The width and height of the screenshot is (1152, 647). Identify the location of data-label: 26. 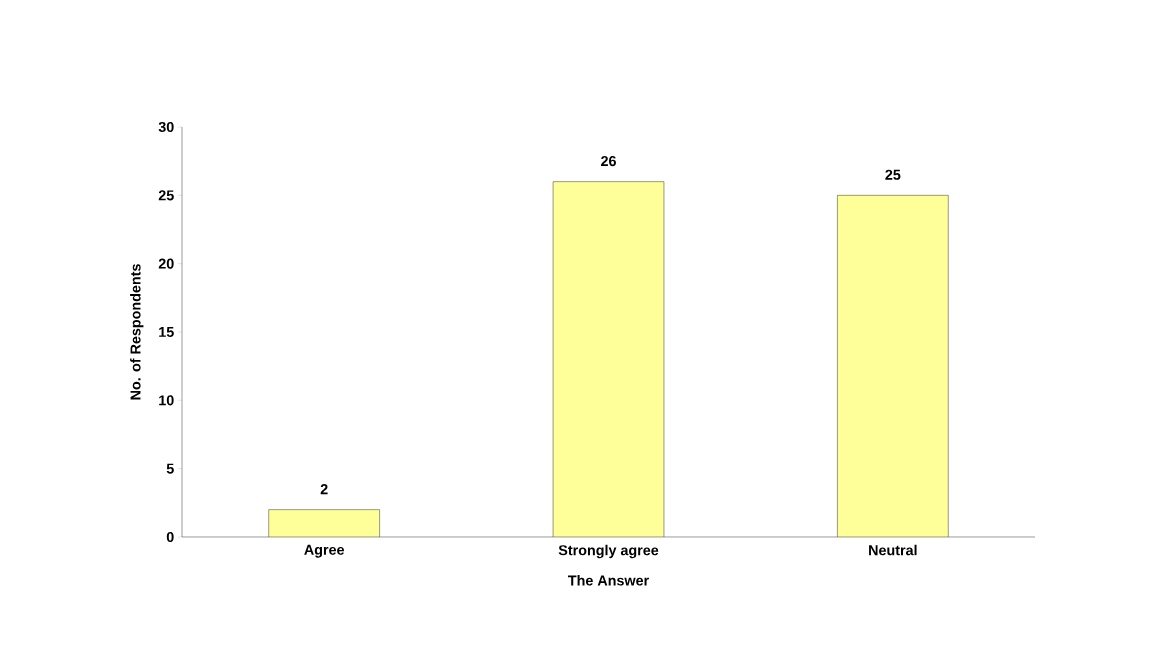
(608, 161).